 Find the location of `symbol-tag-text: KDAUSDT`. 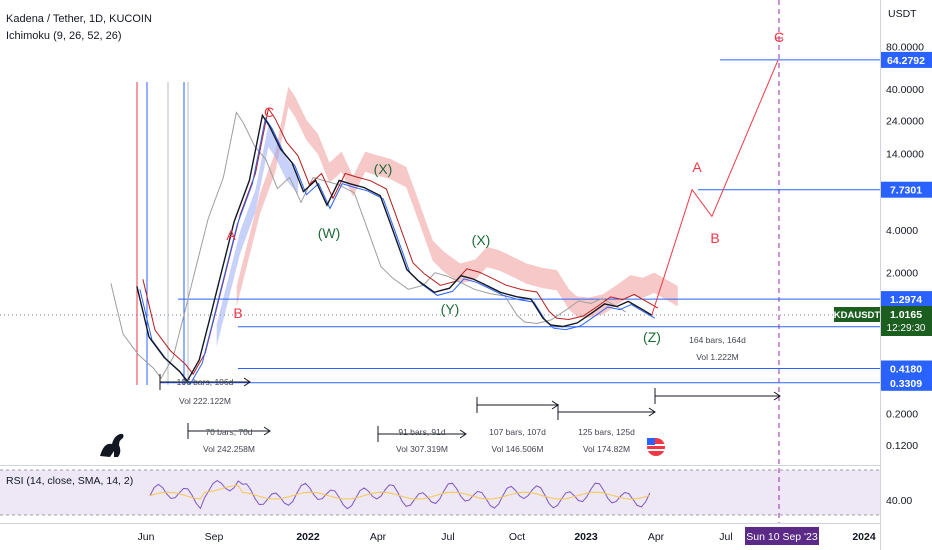

symbol-tag-text: KDAUSDT is located at coordinates (857, 315).